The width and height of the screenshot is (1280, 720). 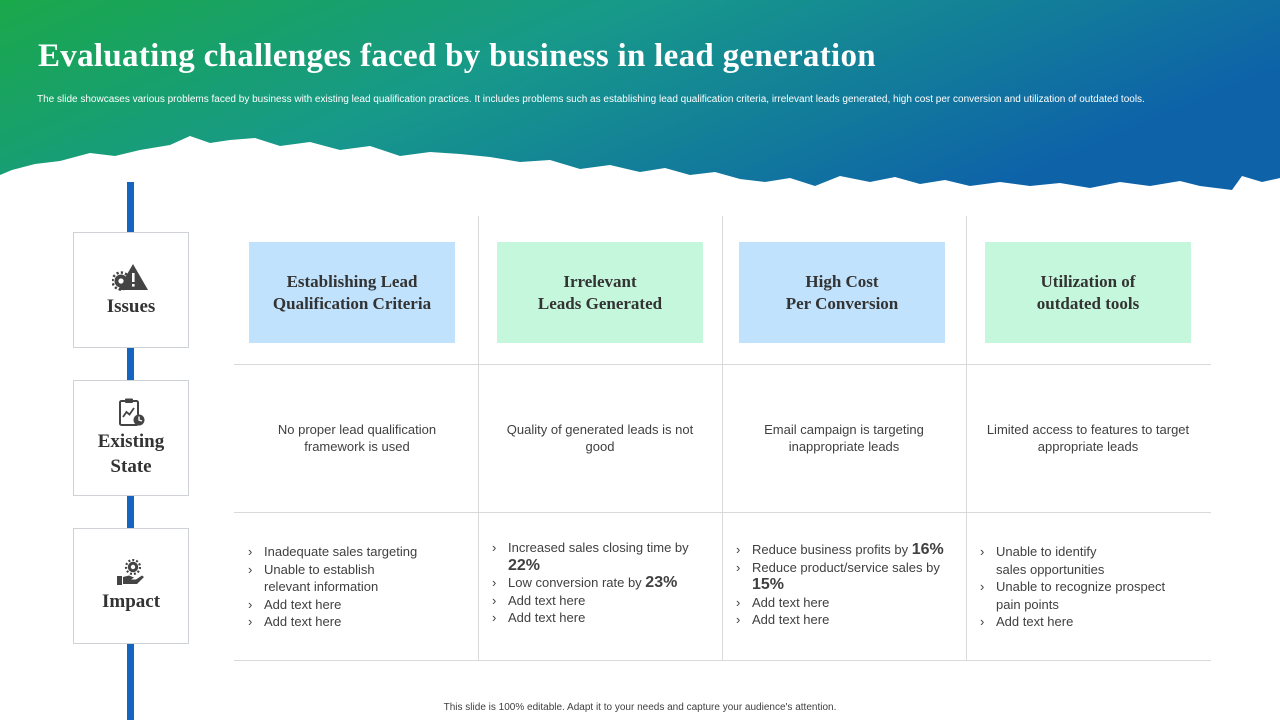 I want to click on existing-state-text: Quality of generated leads is not good, so click(x=600, y=438).